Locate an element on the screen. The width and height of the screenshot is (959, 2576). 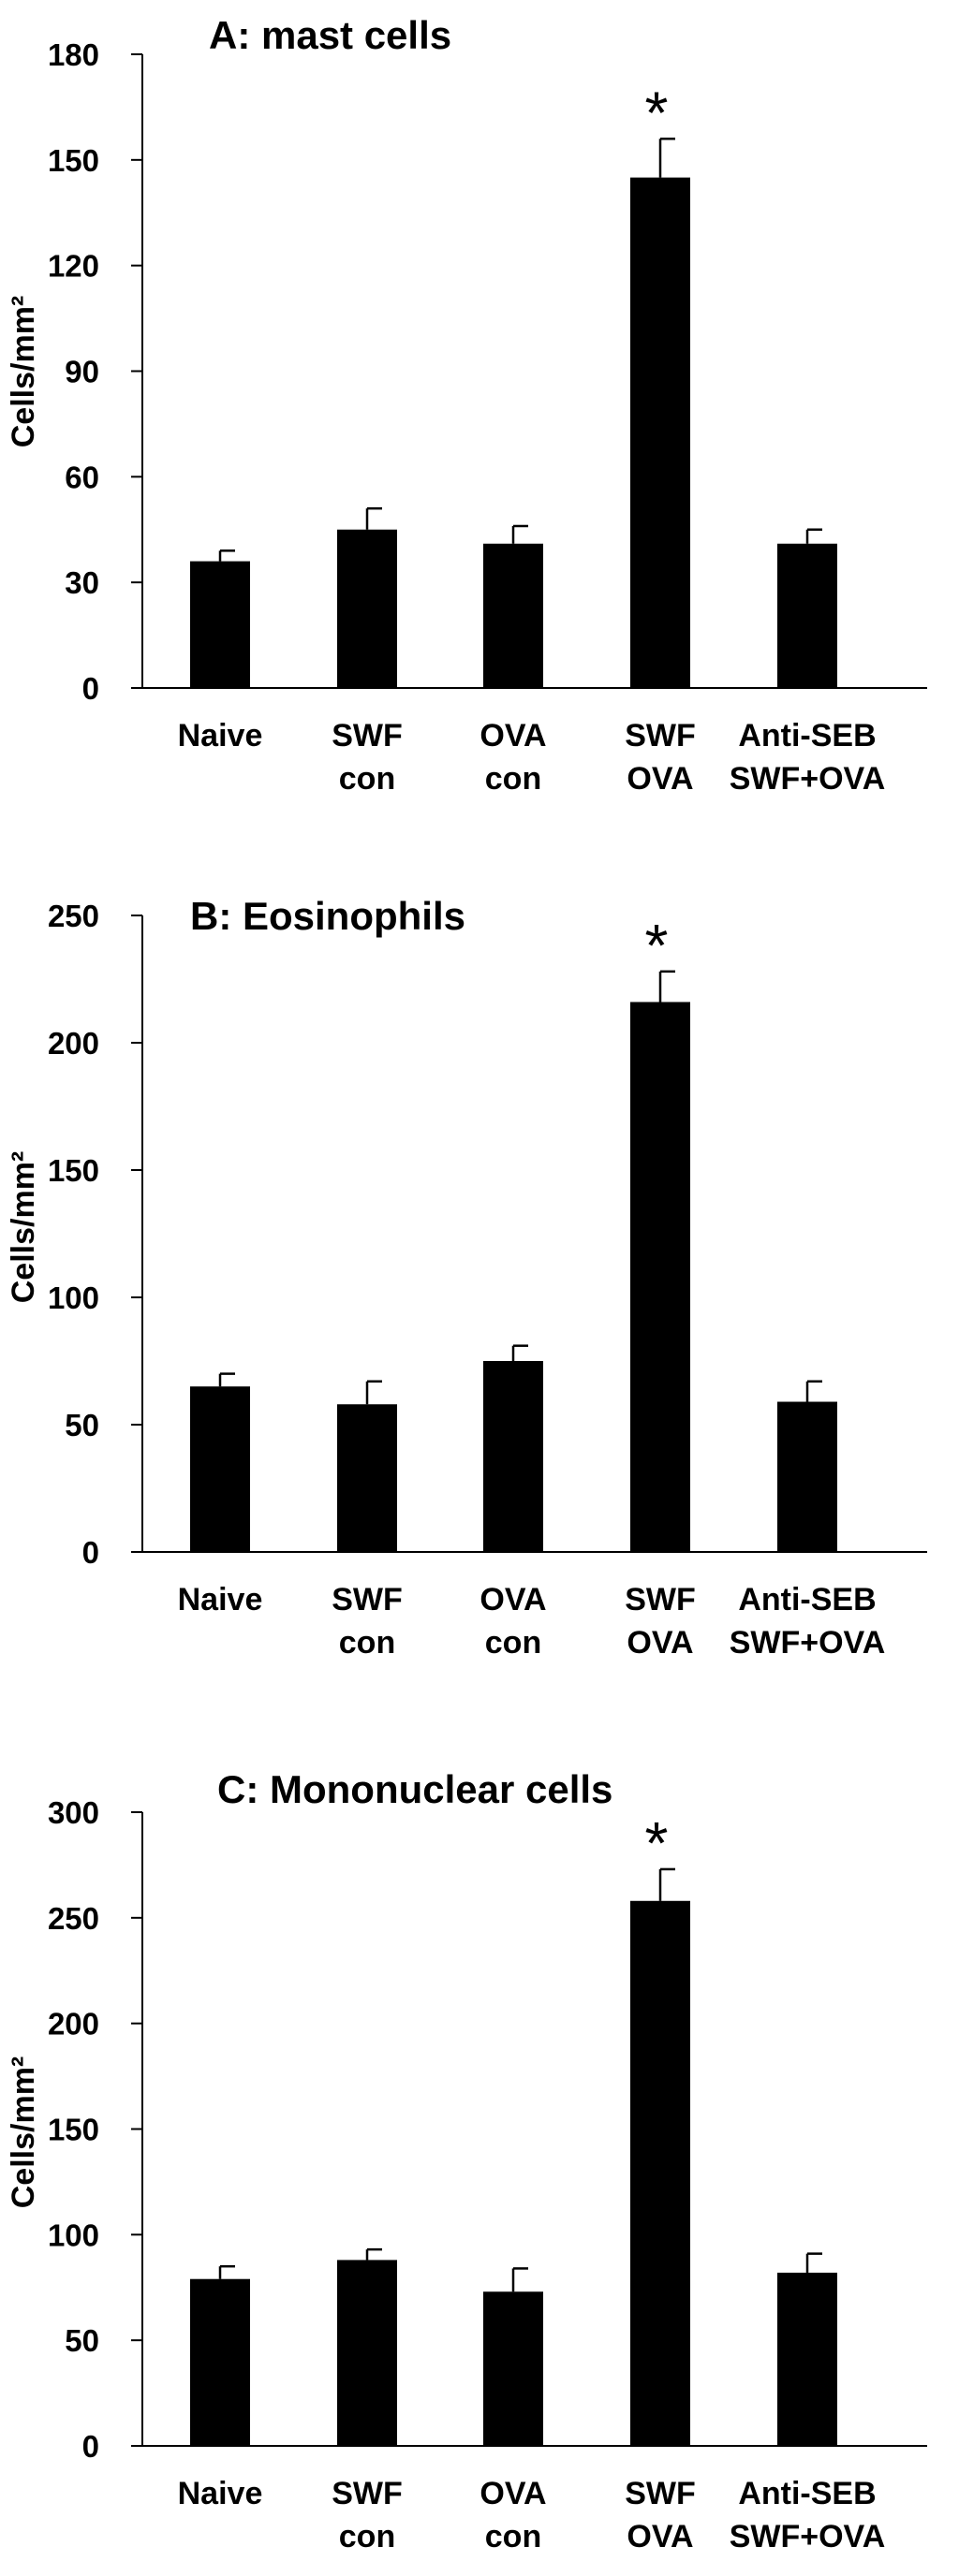
panel-c-title: C: Mononuclear cells is located at coordinates (414, 1789).